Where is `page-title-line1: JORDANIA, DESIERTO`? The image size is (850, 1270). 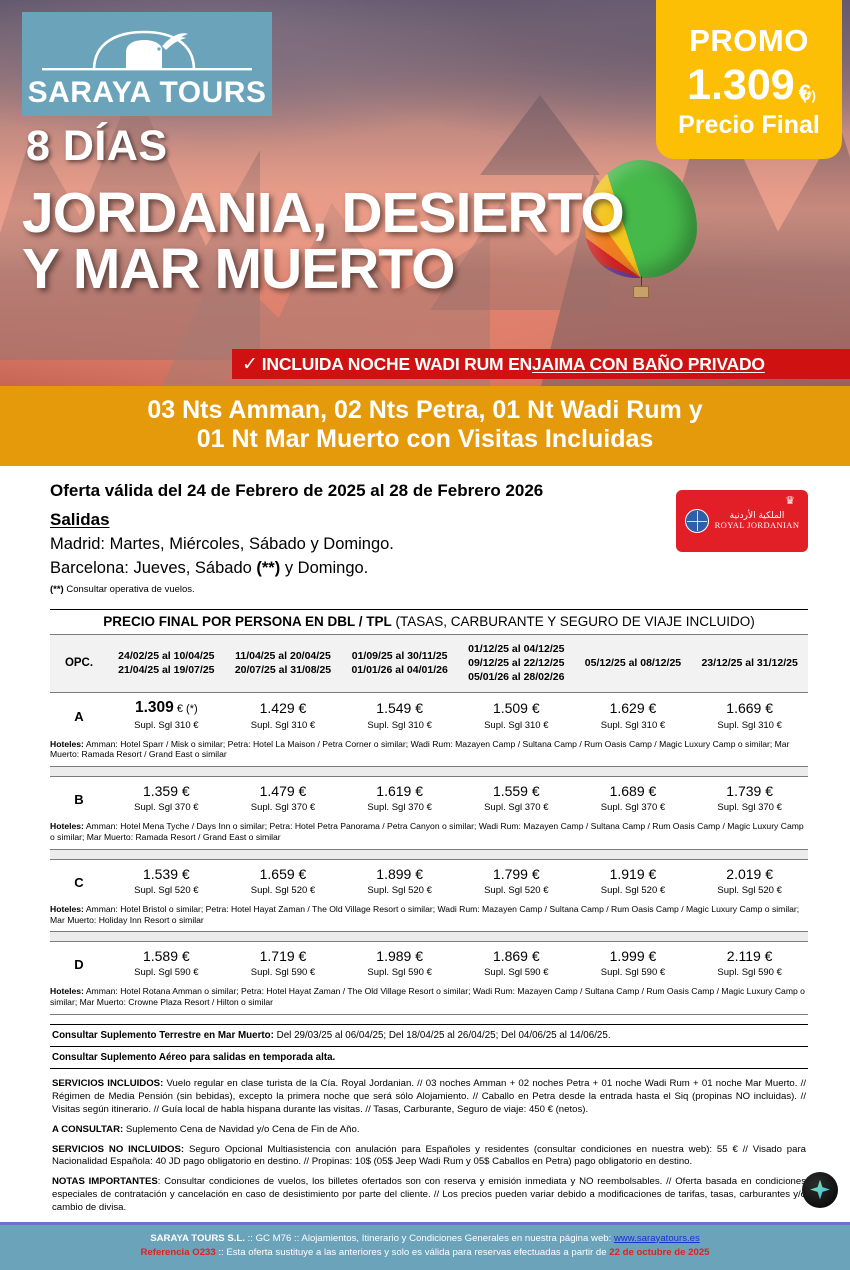
page-title-line1: JORDANIA, DESIERTO is located at coordinates (323, 213).